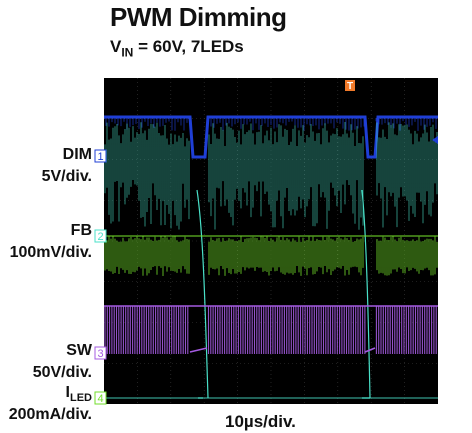  I want to click on dim-trace-noise, so click(271, 124).